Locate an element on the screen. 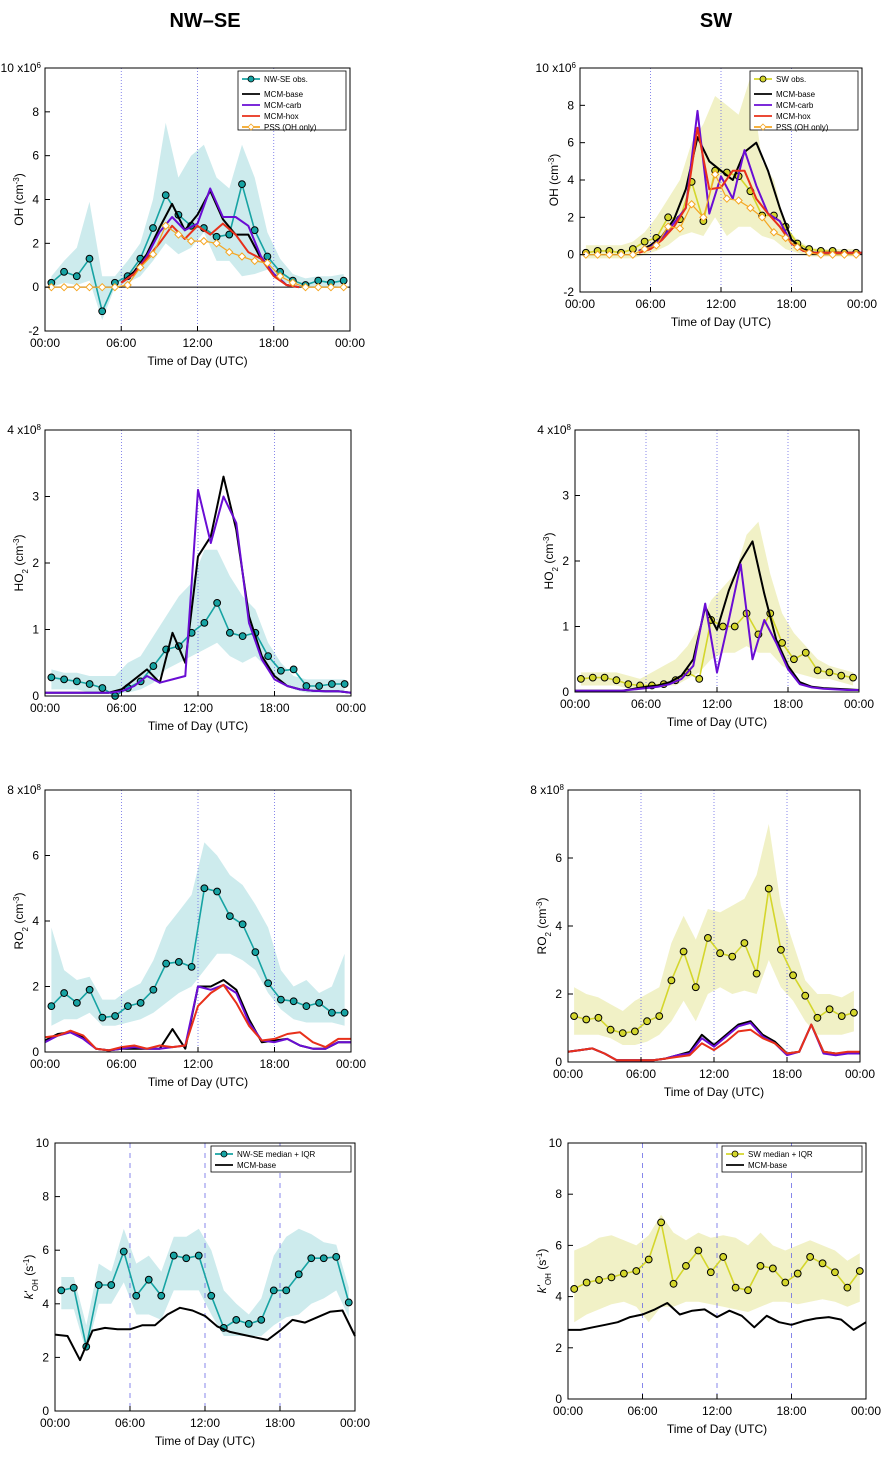 The width and height of the screenshot is (883, 1463). y-axis-label: OH (cm-3) is located at coordinates (19, 199).